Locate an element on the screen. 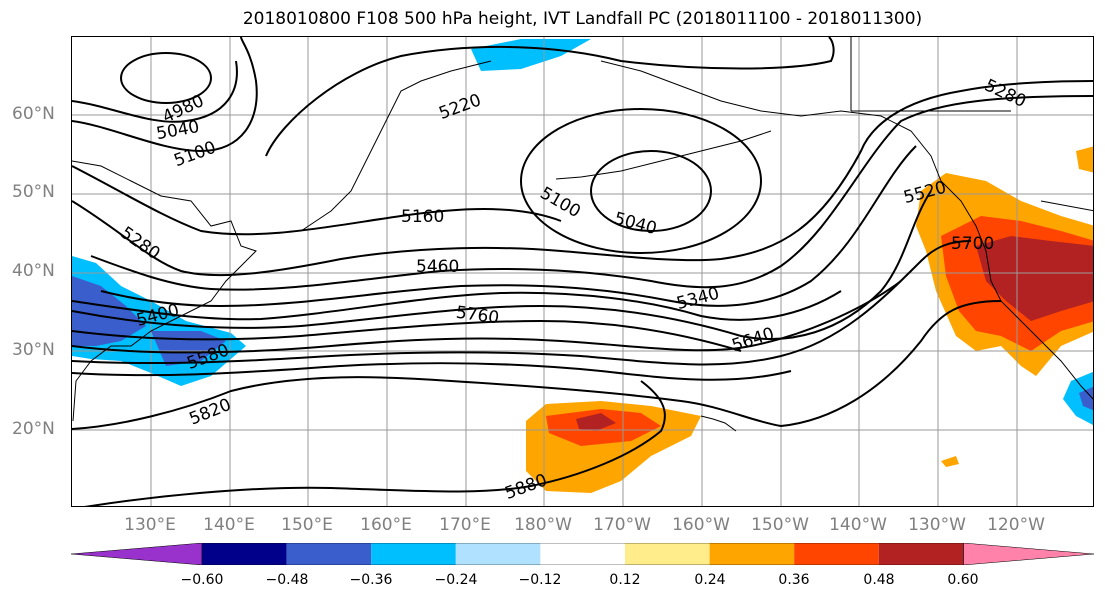 This screenshot has width=1105, height=601. contour-low-center-outer is located at coordinates (641, 181).